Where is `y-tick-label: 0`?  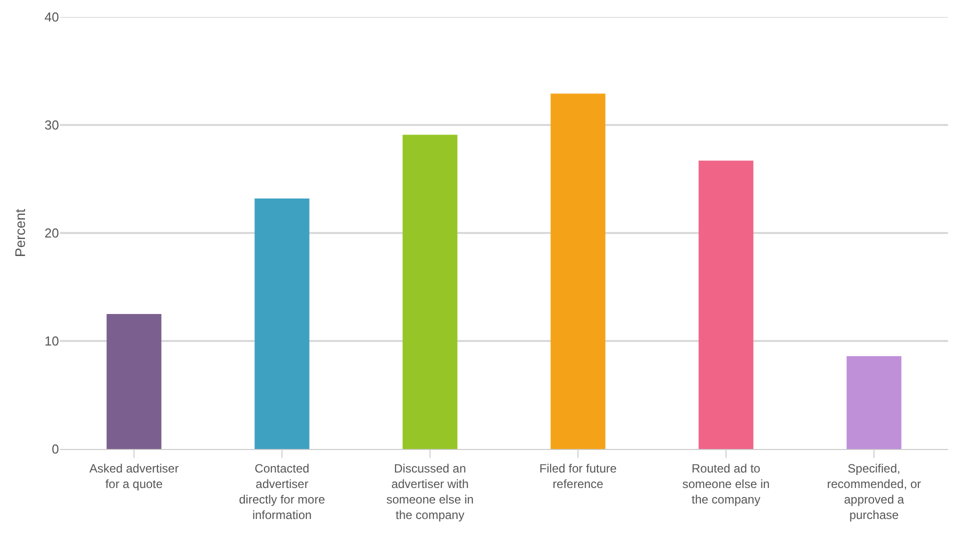 y-tick-label: 0 is located at coordinates (55, 449).